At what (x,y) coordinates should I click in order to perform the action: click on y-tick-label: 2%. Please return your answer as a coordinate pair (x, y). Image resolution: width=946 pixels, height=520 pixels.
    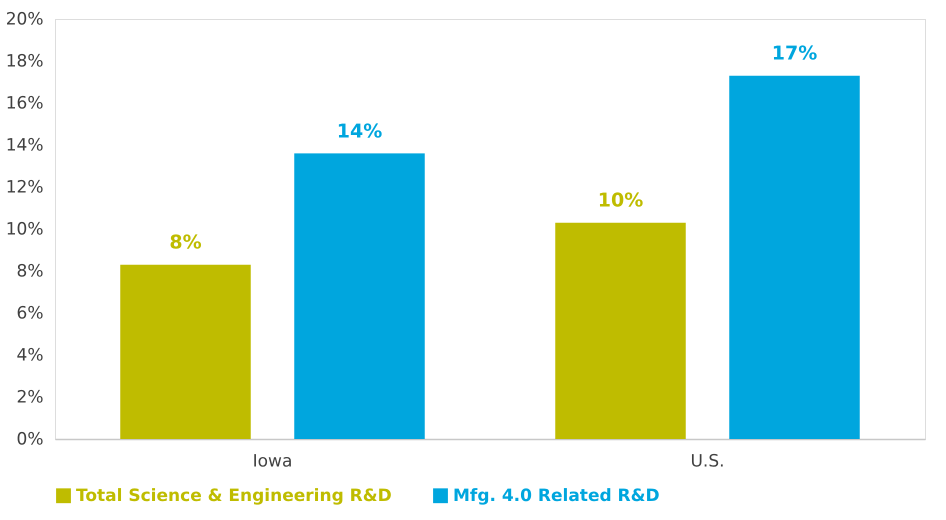
    Looking at the image, I should click on (30, 398).